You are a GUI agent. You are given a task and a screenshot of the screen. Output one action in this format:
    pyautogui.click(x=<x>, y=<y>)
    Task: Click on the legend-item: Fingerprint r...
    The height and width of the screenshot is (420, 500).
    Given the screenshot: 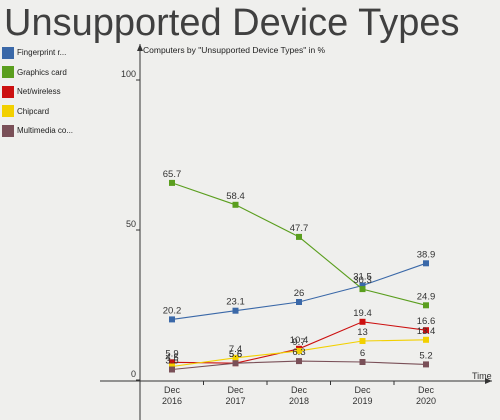 What is the action you would take?
    pyautogui.click(x=37, y=53)
    